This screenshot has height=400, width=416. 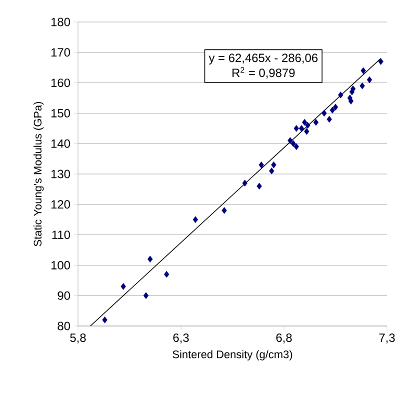 I want to click on y-tick-label: 80, so click(x=64, y=326).